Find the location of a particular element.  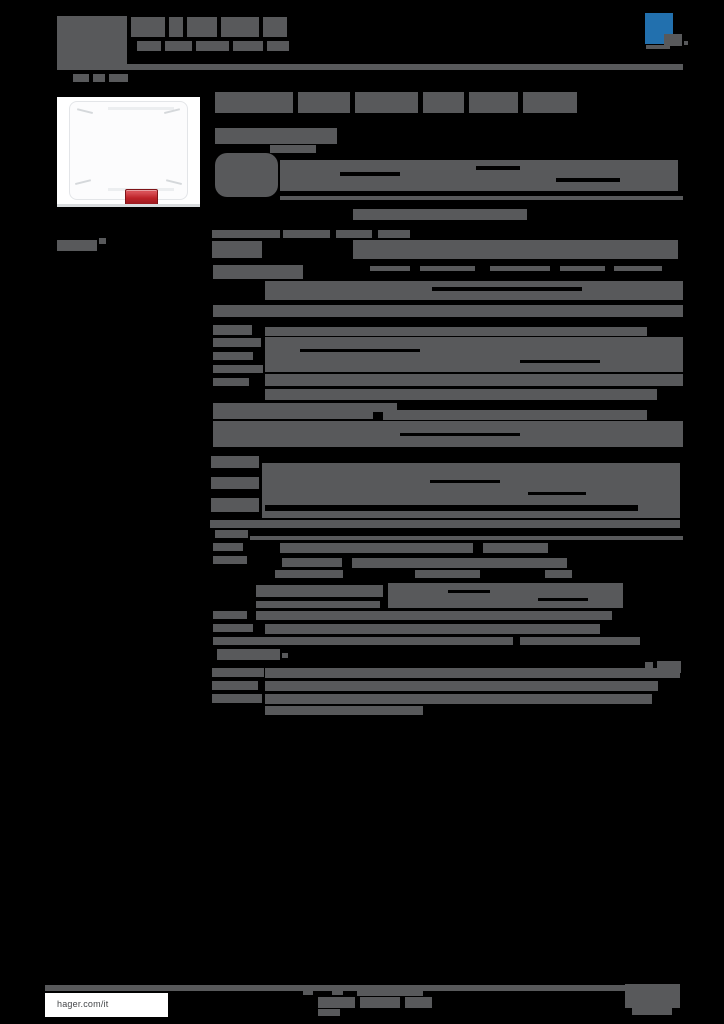

corner-notch-top-right is located at coordinates (173, 115).